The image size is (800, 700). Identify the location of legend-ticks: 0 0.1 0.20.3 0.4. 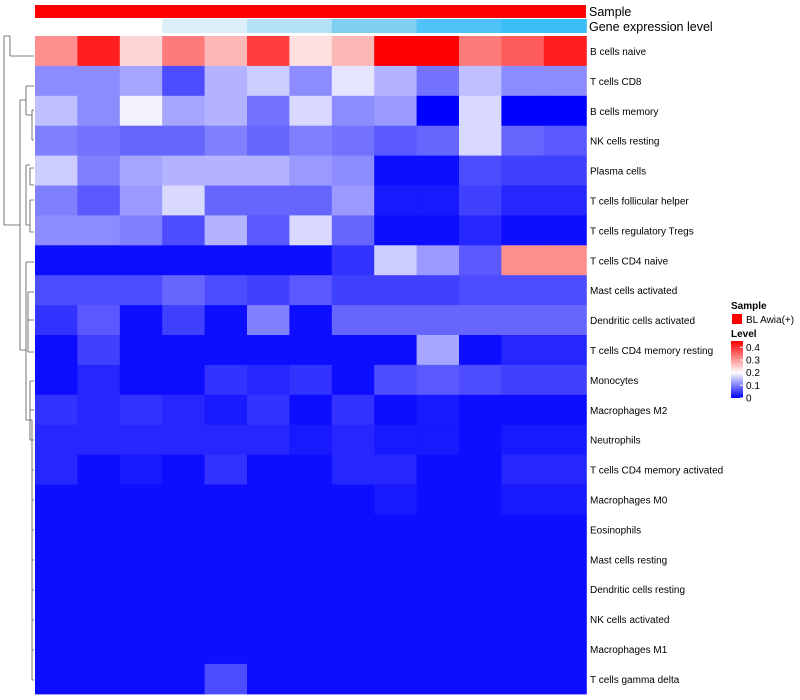
(750, 374).